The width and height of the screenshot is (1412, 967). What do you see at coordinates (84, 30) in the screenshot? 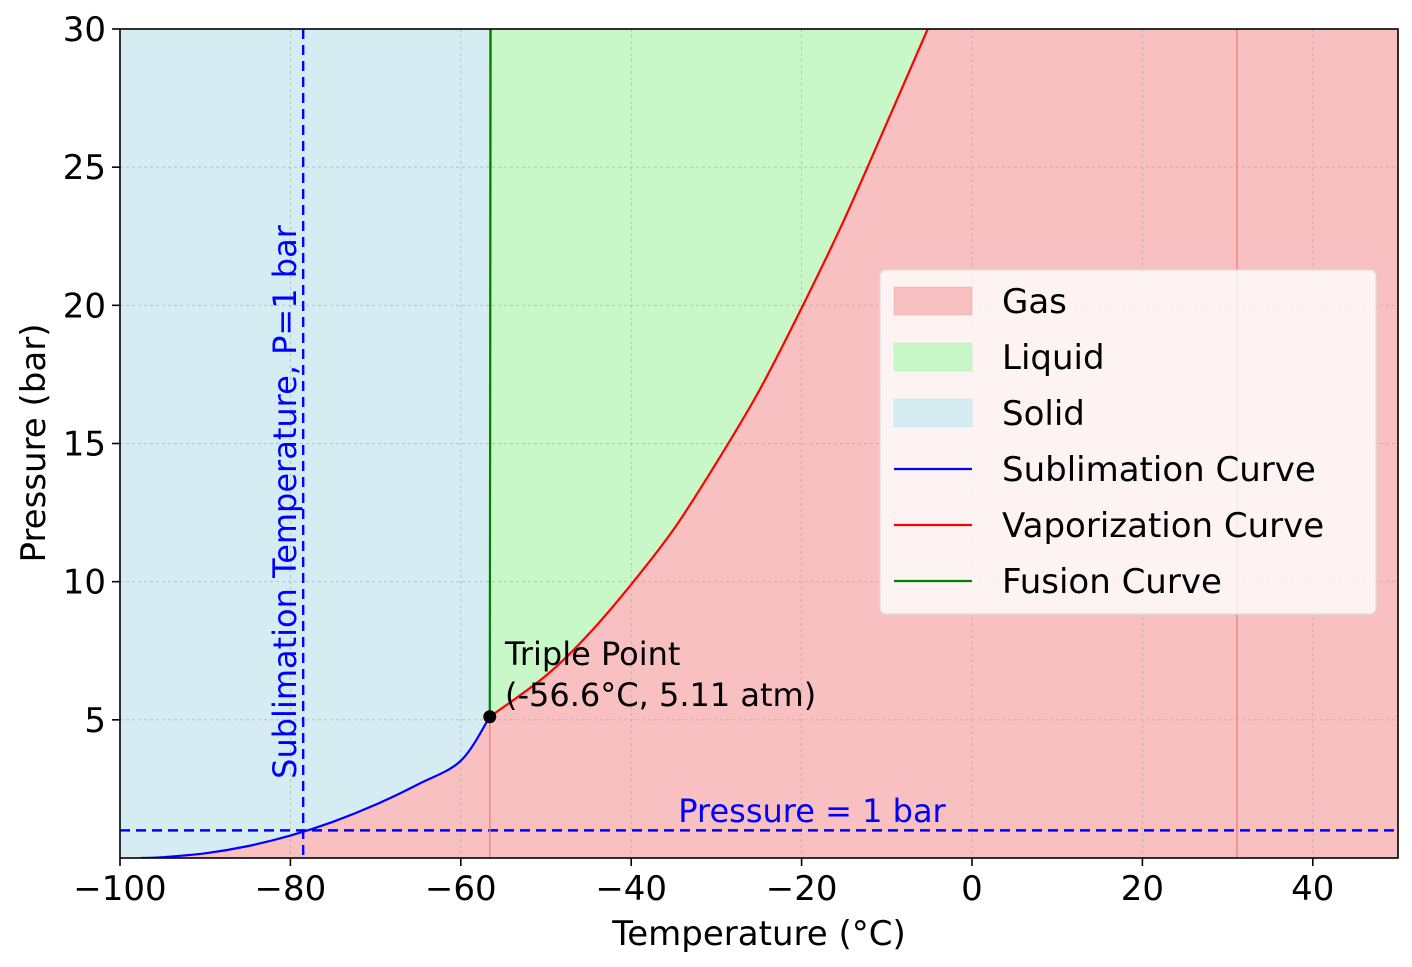
I see `y-tick-label: 30` at bounding box center [84, 30].